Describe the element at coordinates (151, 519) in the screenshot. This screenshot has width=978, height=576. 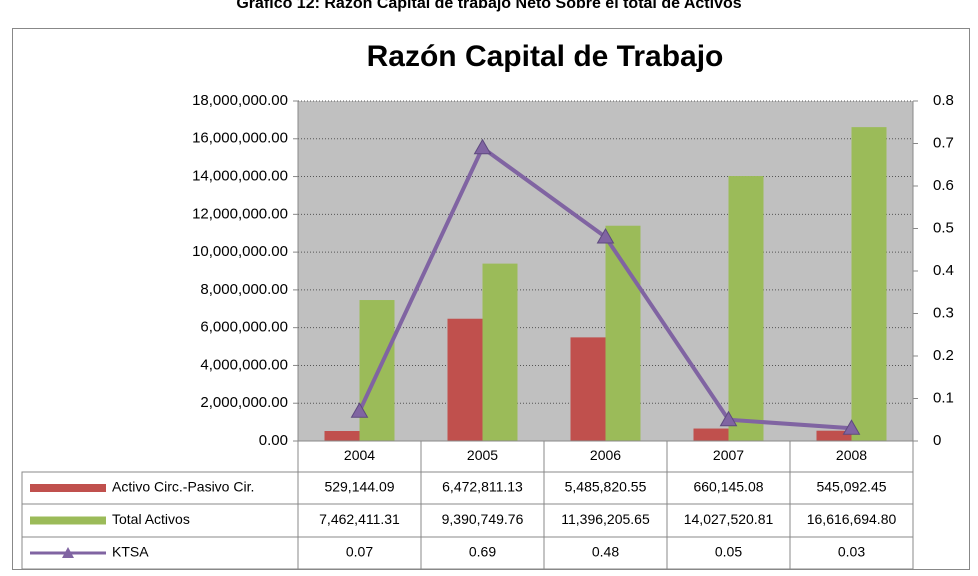
I see `legend-label: Total Activos` at that location.